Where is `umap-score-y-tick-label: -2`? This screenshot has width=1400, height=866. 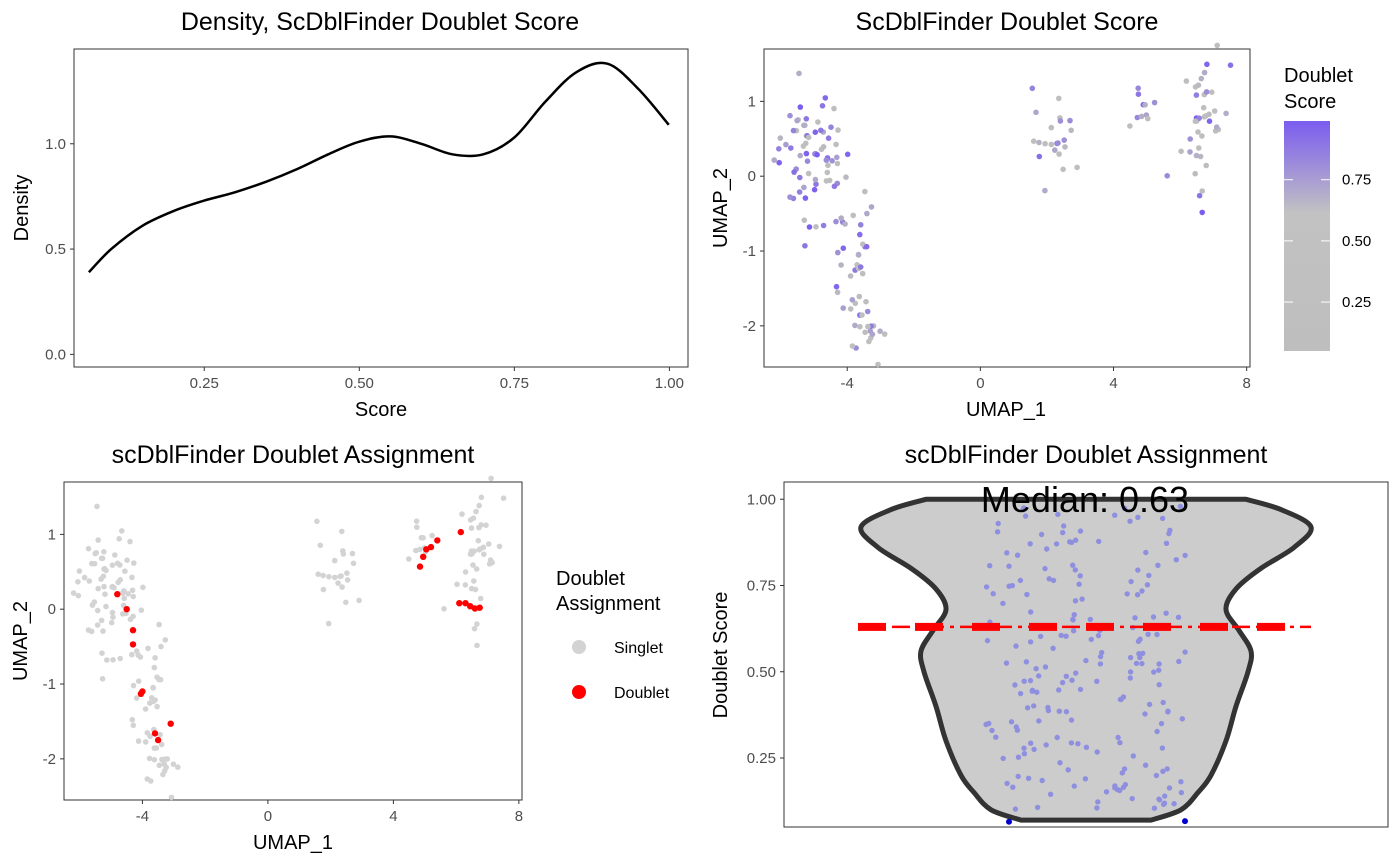
umap-score-y-tick-label: -2 is located at coordinates (749, 326).